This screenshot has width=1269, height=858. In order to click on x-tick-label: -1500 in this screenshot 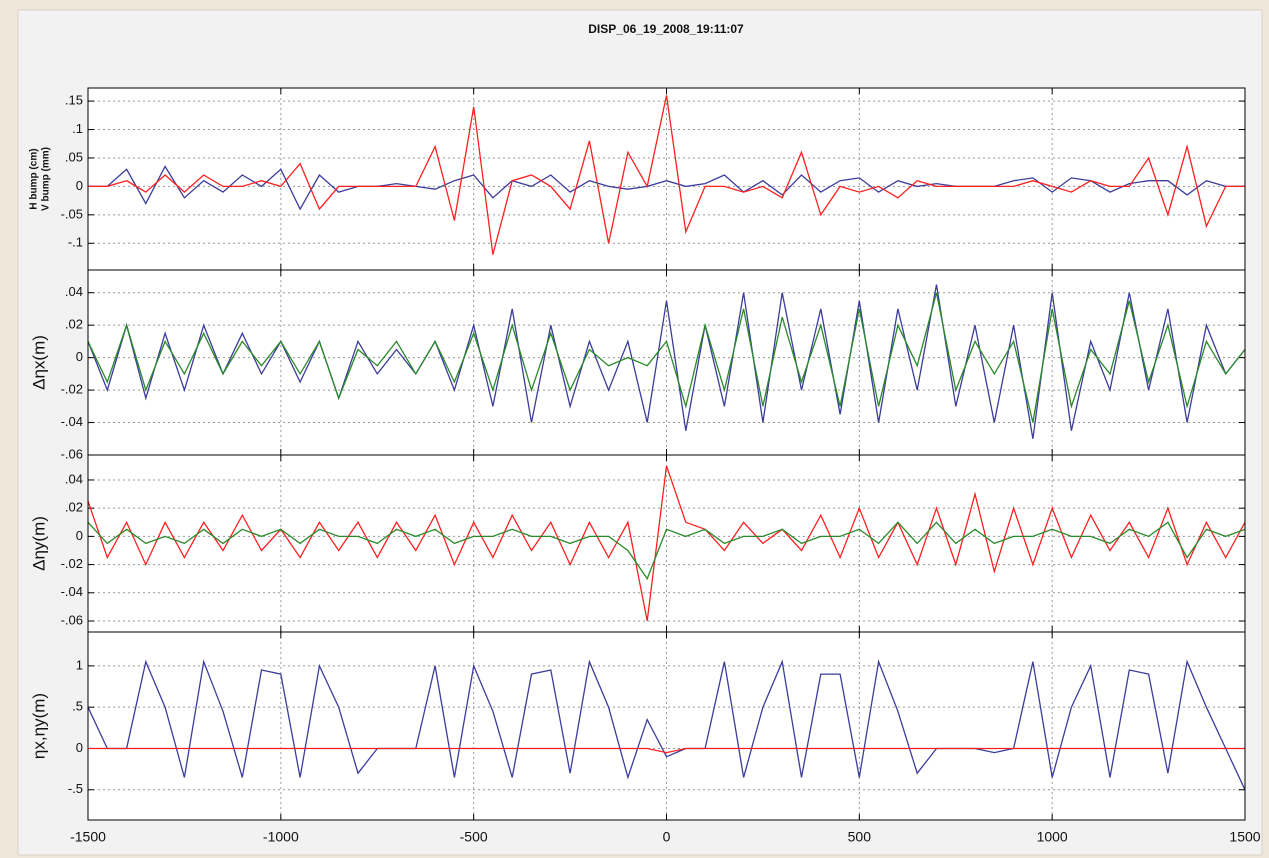, I will do `click(88, 837)`.